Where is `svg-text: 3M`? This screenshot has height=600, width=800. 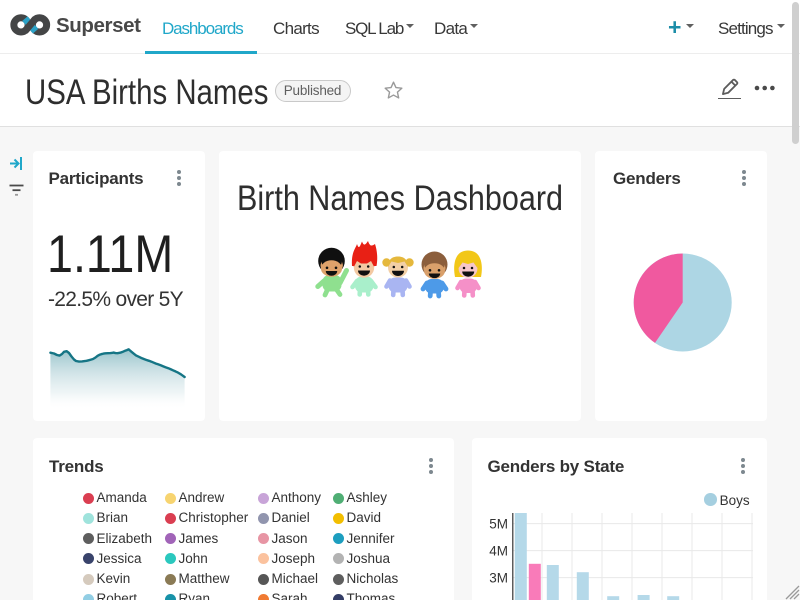 svg-text: 3M is located at coordinates (498, 577).